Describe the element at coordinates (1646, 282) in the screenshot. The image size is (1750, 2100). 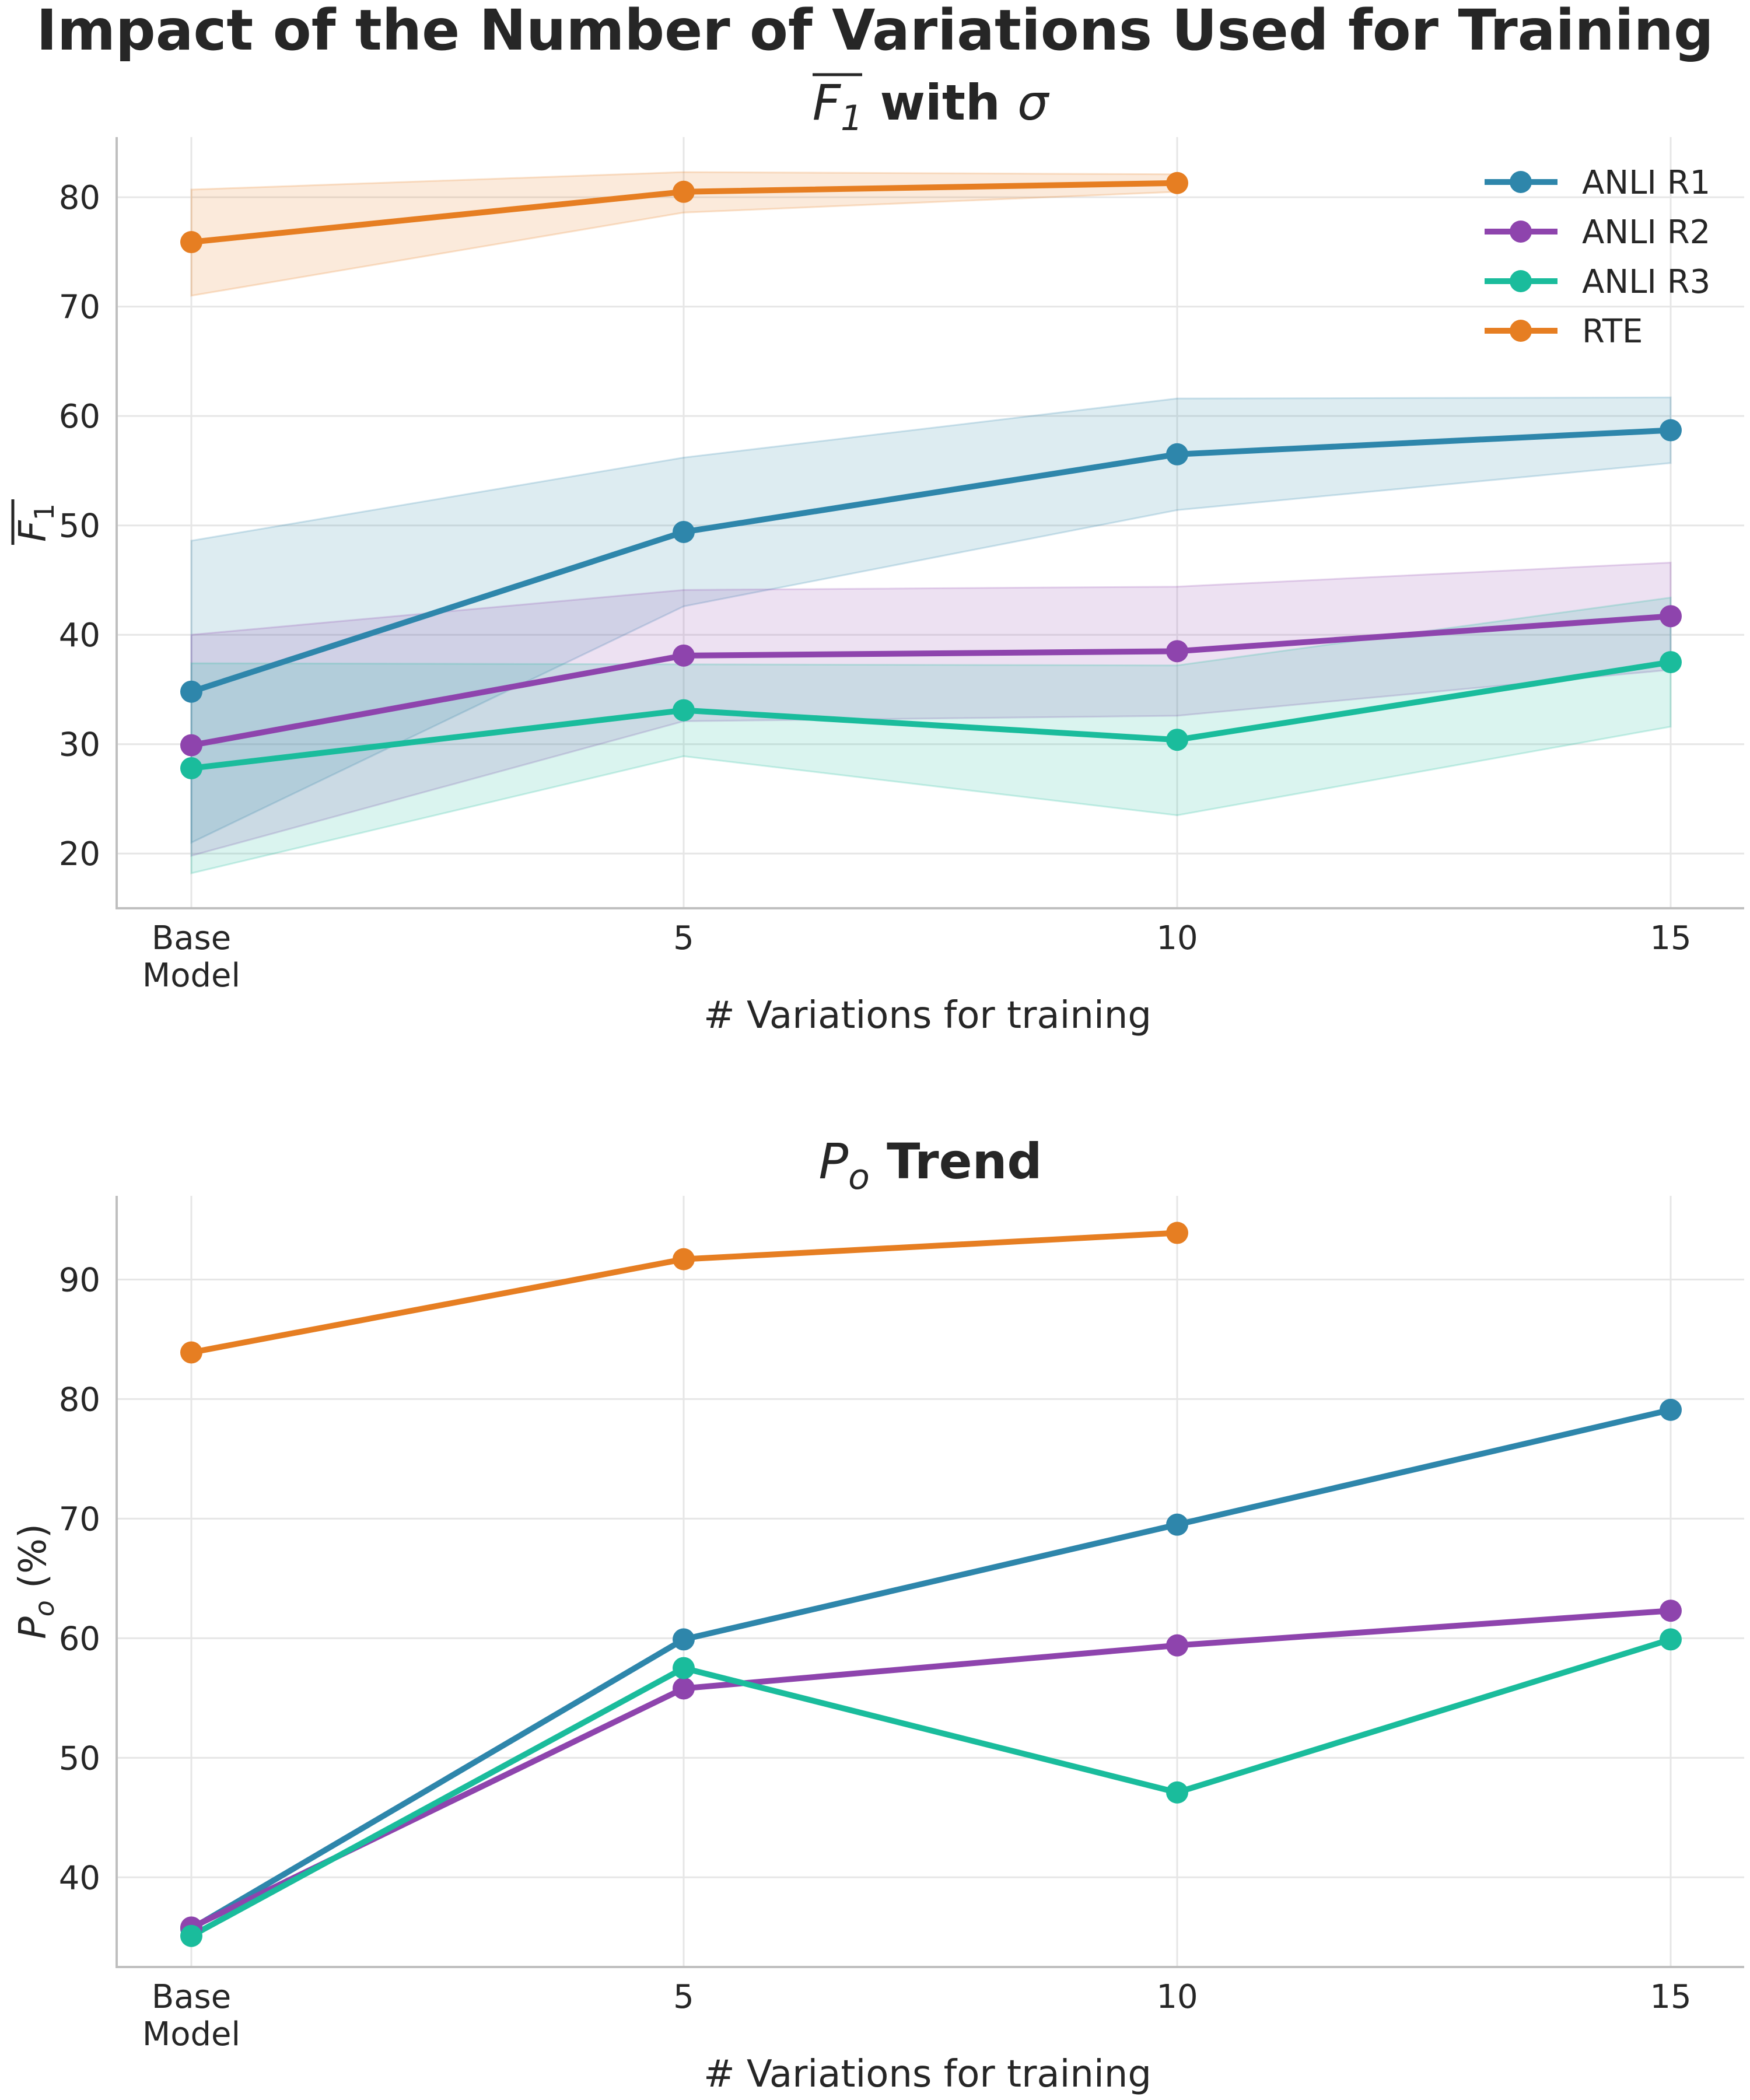
I see `legend-label-anli-r3: ANLI R3` at that location.